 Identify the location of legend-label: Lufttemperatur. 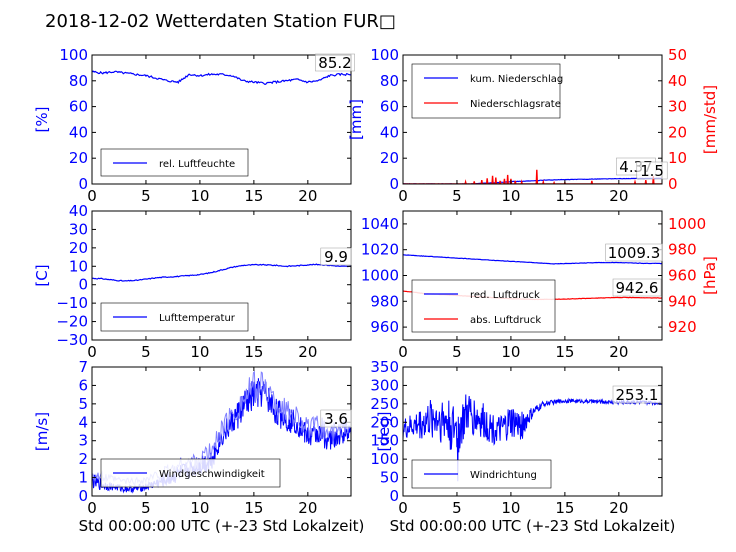
(197, 318).